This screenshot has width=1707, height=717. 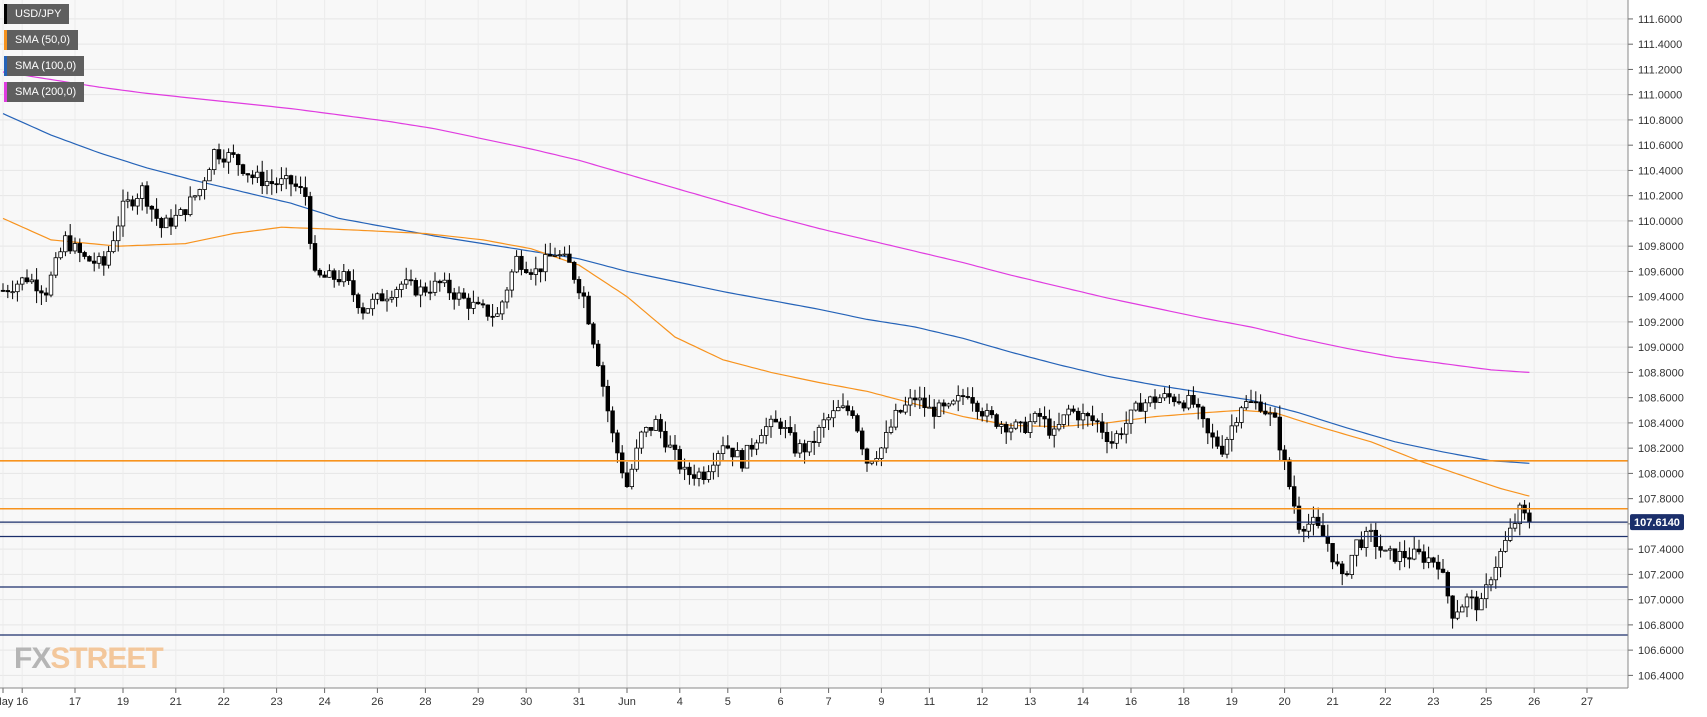 I want to click on legend-item-sma-50: SMA (50,0), so click(x=41, y=40).